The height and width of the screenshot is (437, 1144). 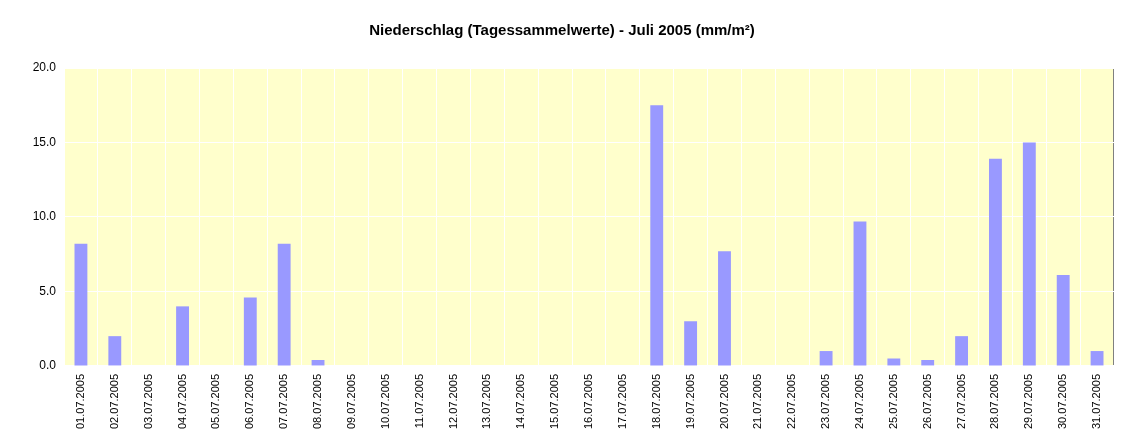 I want to click on x-tick-label: 31.07.2005, so click(x=1096, y=401).